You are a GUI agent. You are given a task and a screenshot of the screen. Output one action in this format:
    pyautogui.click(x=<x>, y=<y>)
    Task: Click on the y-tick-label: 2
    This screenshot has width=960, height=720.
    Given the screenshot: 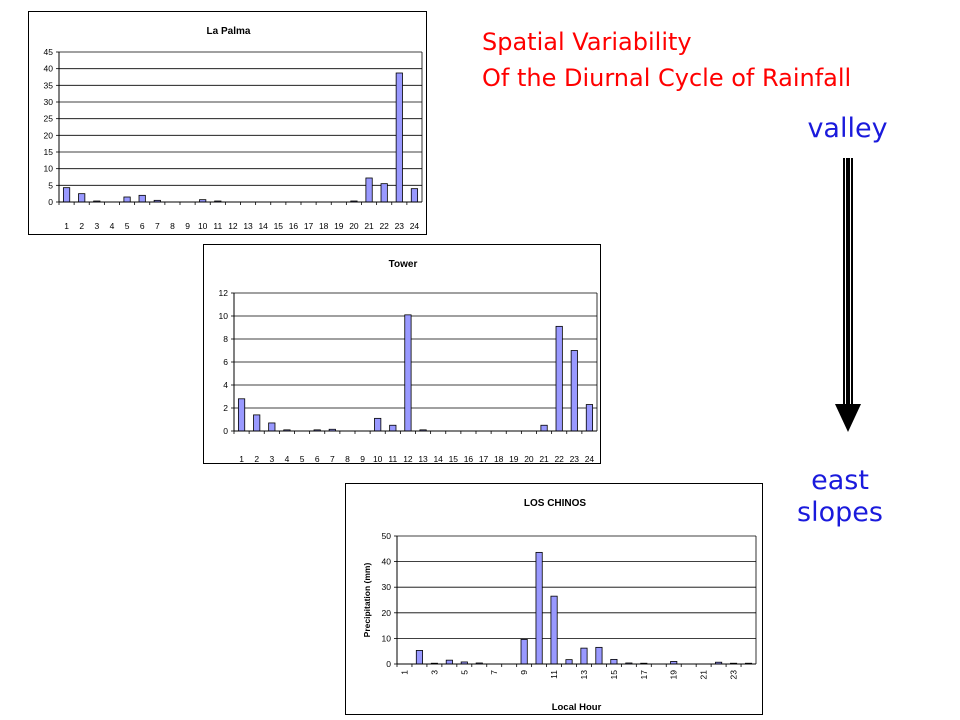 What is the action you would take?
    pyautogui.click(x=225, y=408)
    